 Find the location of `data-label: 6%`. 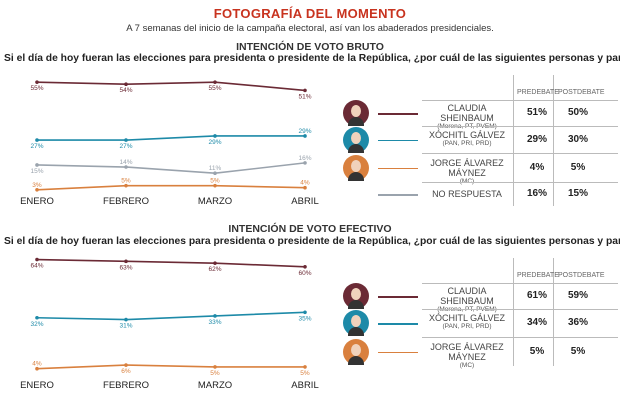

data-label: 6% is located at coordinates (126, 371).